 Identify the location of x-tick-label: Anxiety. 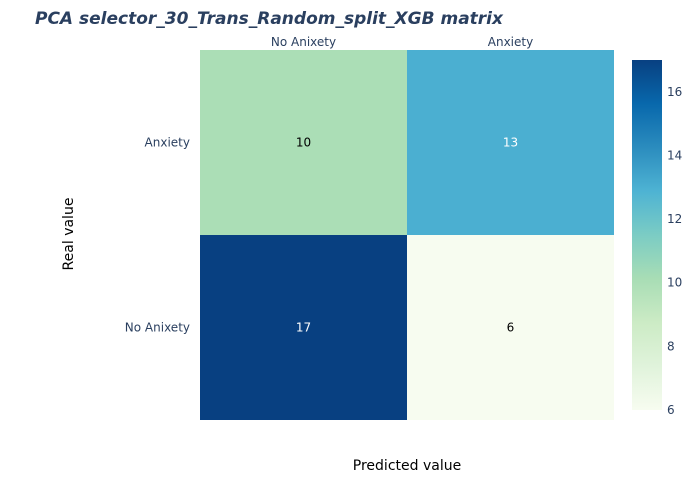
(510, 42).